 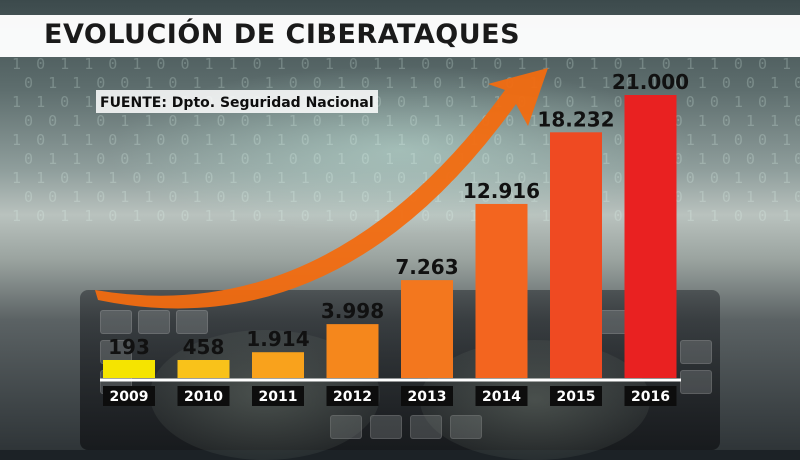 What do you see at coordinates (352, 351) in the screenshot?
I see `bar-2012` at bounding box center [352, 351].